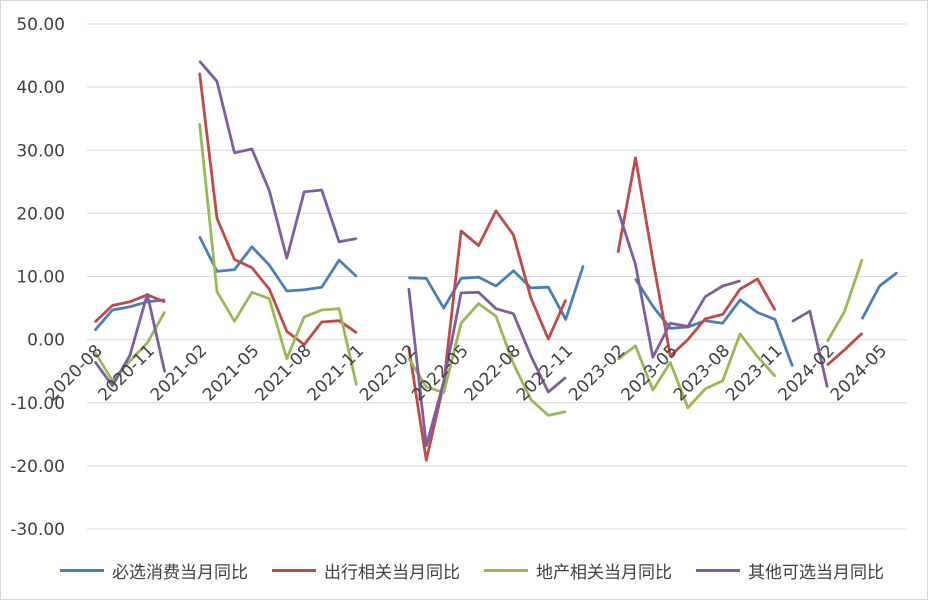 This screenshot has height=601, width=928. I want to click on y-tick-label: 50.00, so click(40, 25).